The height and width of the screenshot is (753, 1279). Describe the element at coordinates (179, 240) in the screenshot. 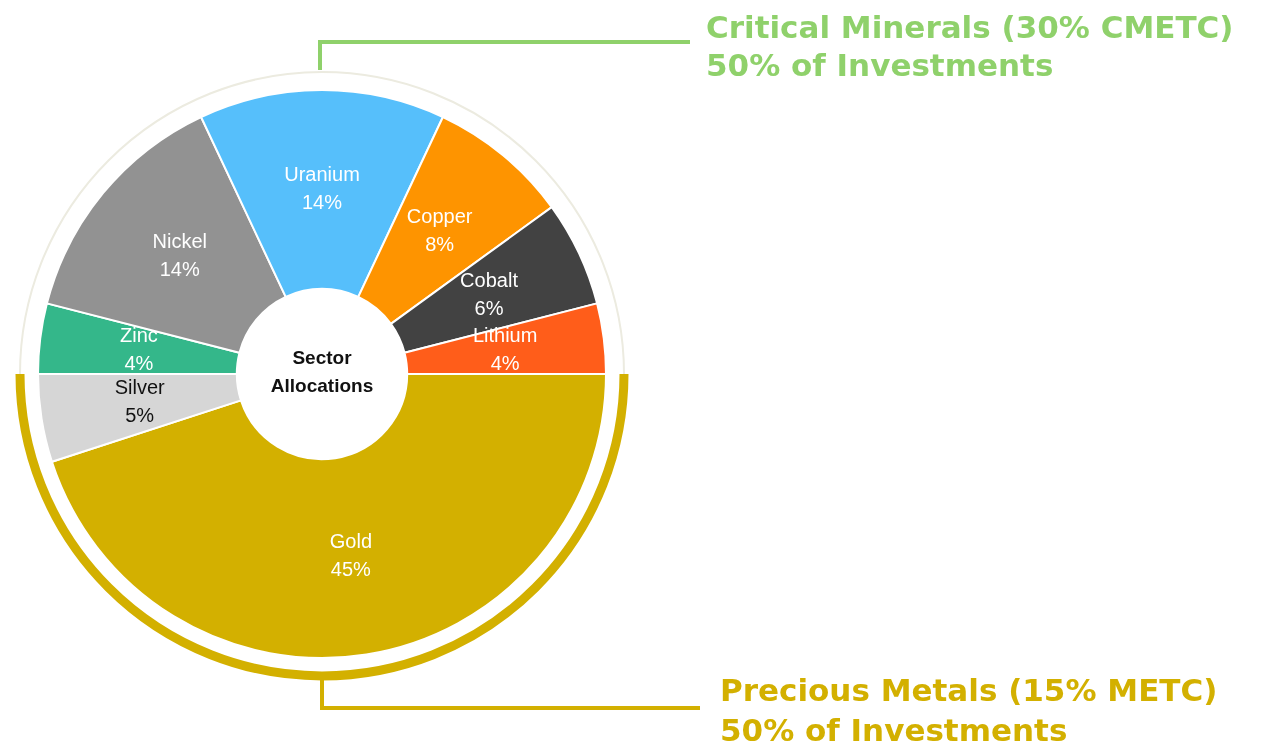

I see `slice-label: Nickel` at that location.